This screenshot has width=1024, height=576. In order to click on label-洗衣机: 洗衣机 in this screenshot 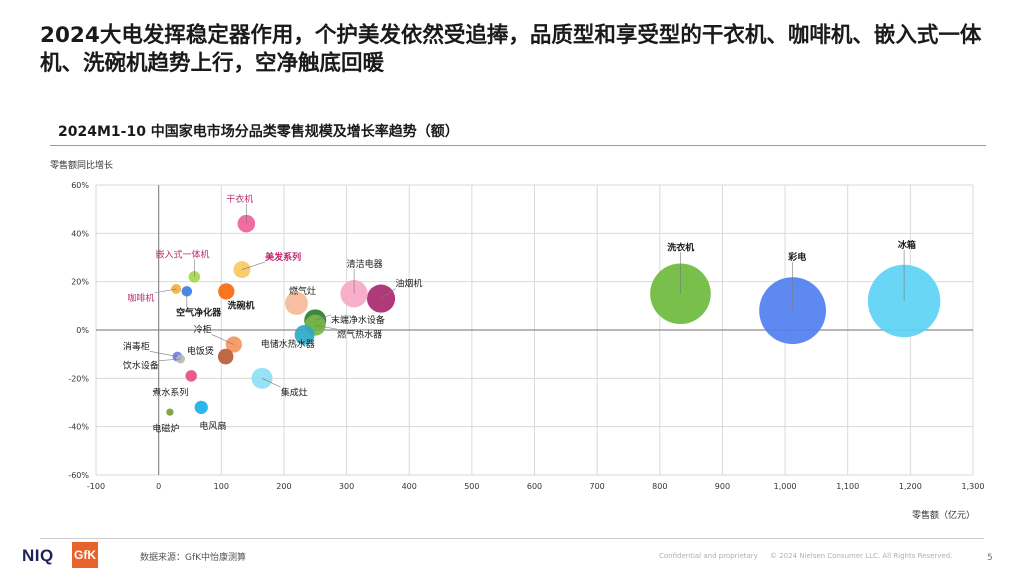, I will do `click(680, 247)`.